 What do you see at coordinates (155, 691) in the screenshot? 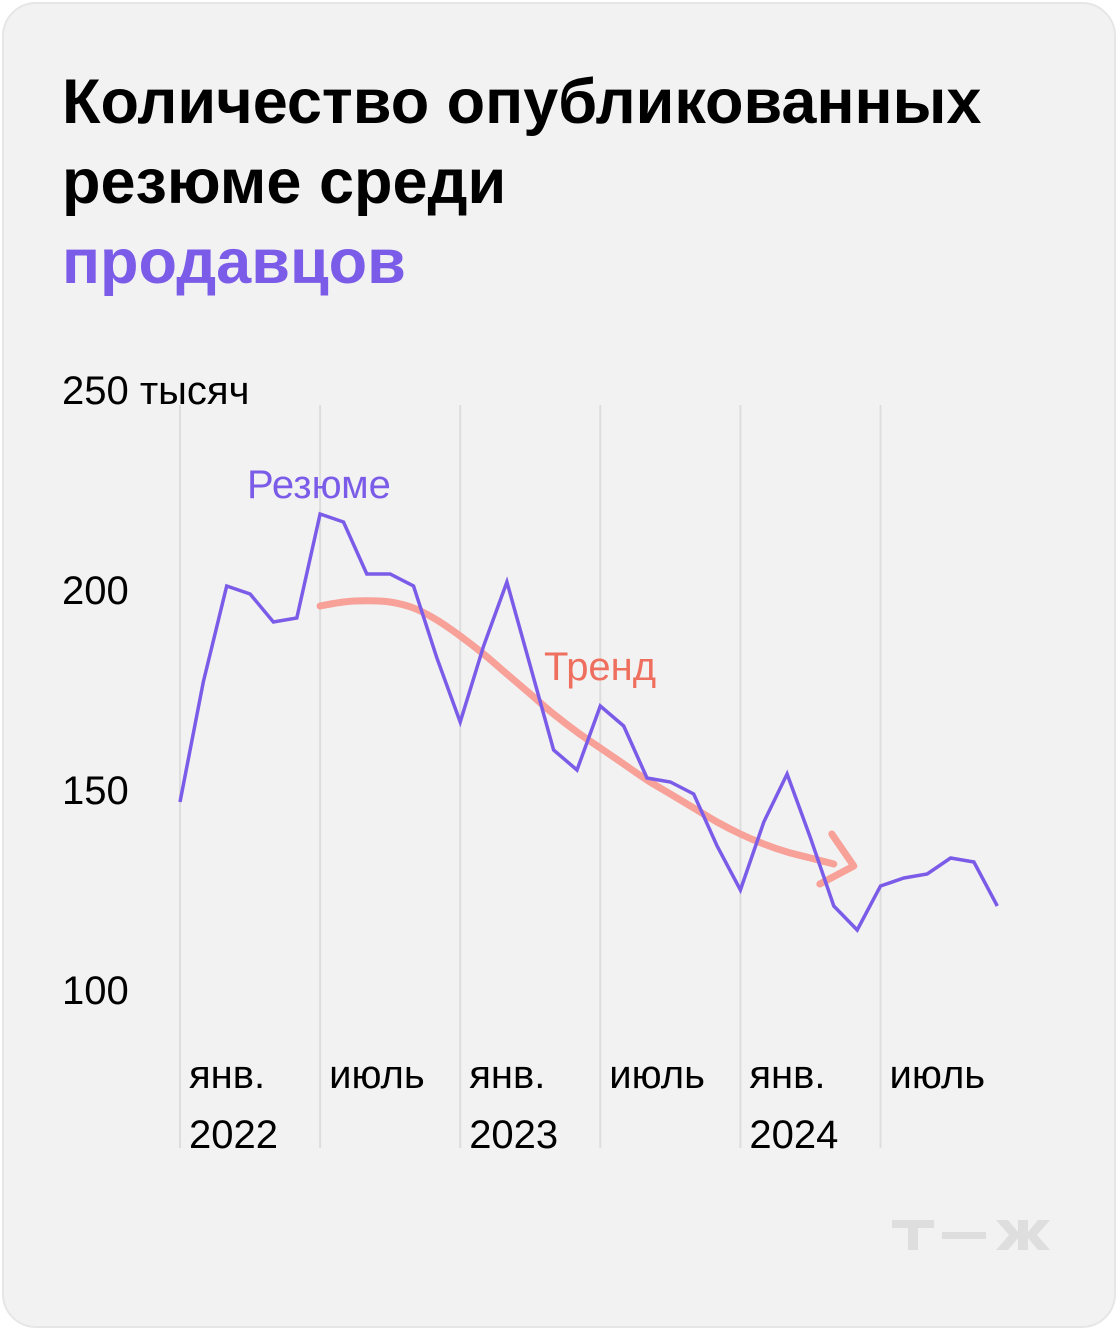
I see `y-axis-labels: 250 тысяч 200 150 100` at bounding box center [155, 691].